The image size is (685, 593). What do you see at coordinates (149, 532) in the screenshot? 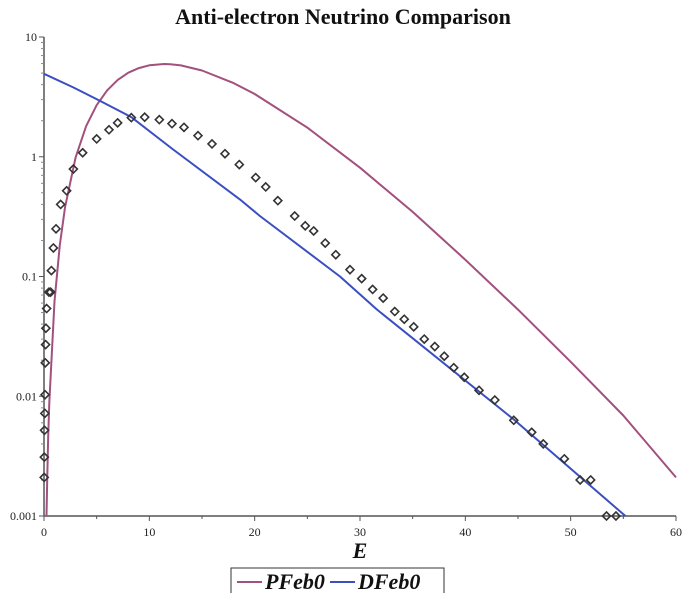
I see `x-tick-label: 10` at bounding box center [149, 532].